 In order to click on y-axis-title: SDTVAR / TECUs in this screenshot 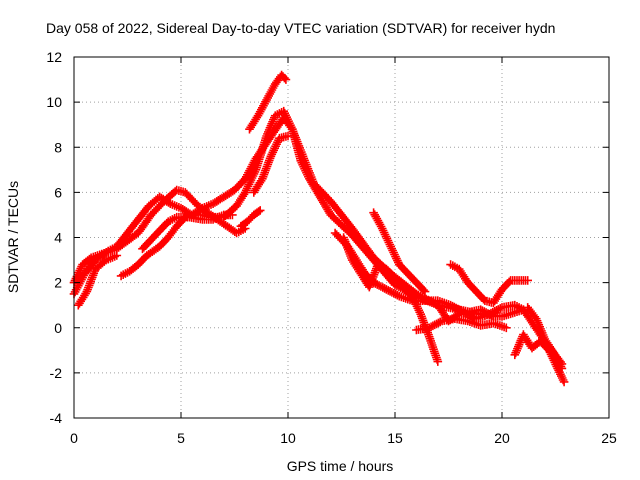, I will do `click(13, 237)`.